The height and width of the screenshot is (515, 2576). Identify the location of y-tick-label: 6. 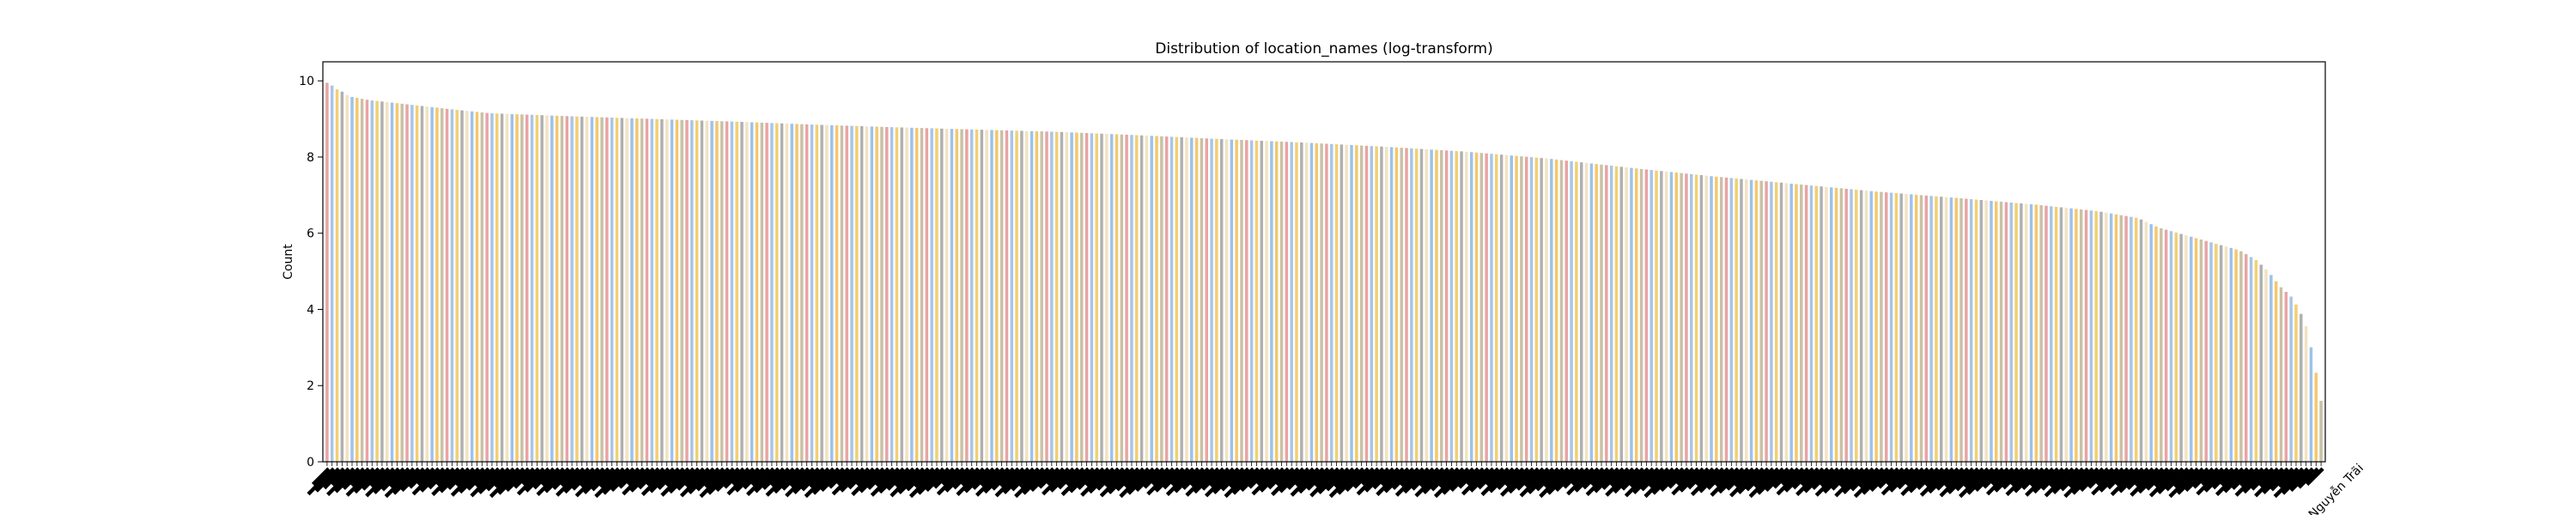
(311, 234).